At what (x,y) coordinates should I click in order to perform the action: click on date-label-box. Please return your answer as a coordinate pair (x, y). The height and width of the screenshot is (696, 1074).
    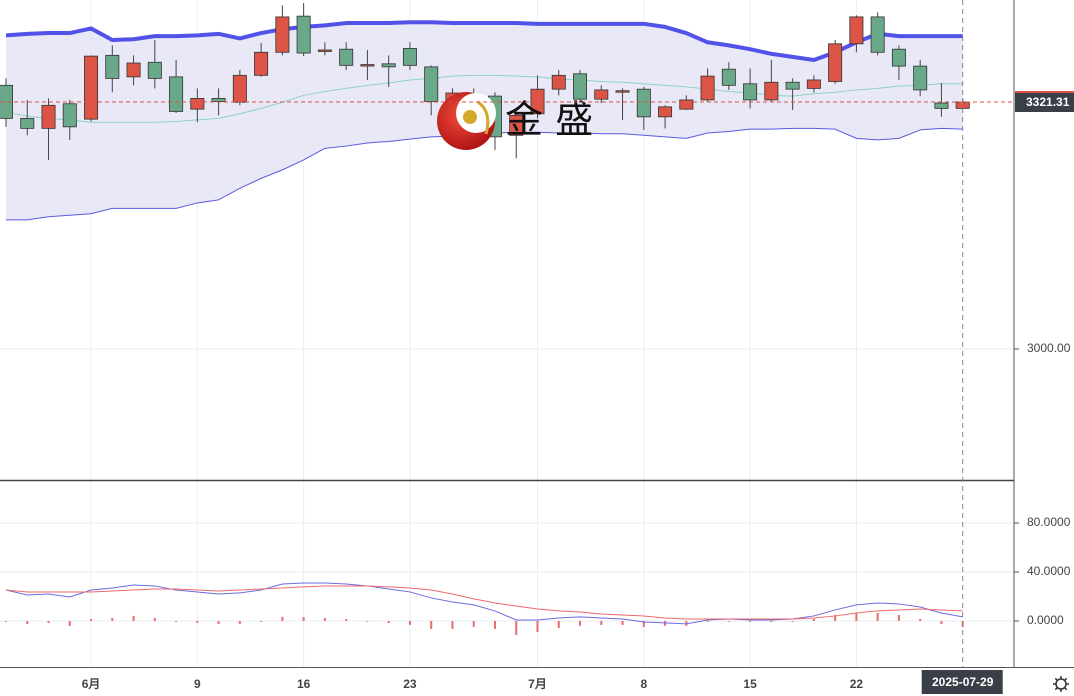
    Looking at the image, I should click on (962, 682).